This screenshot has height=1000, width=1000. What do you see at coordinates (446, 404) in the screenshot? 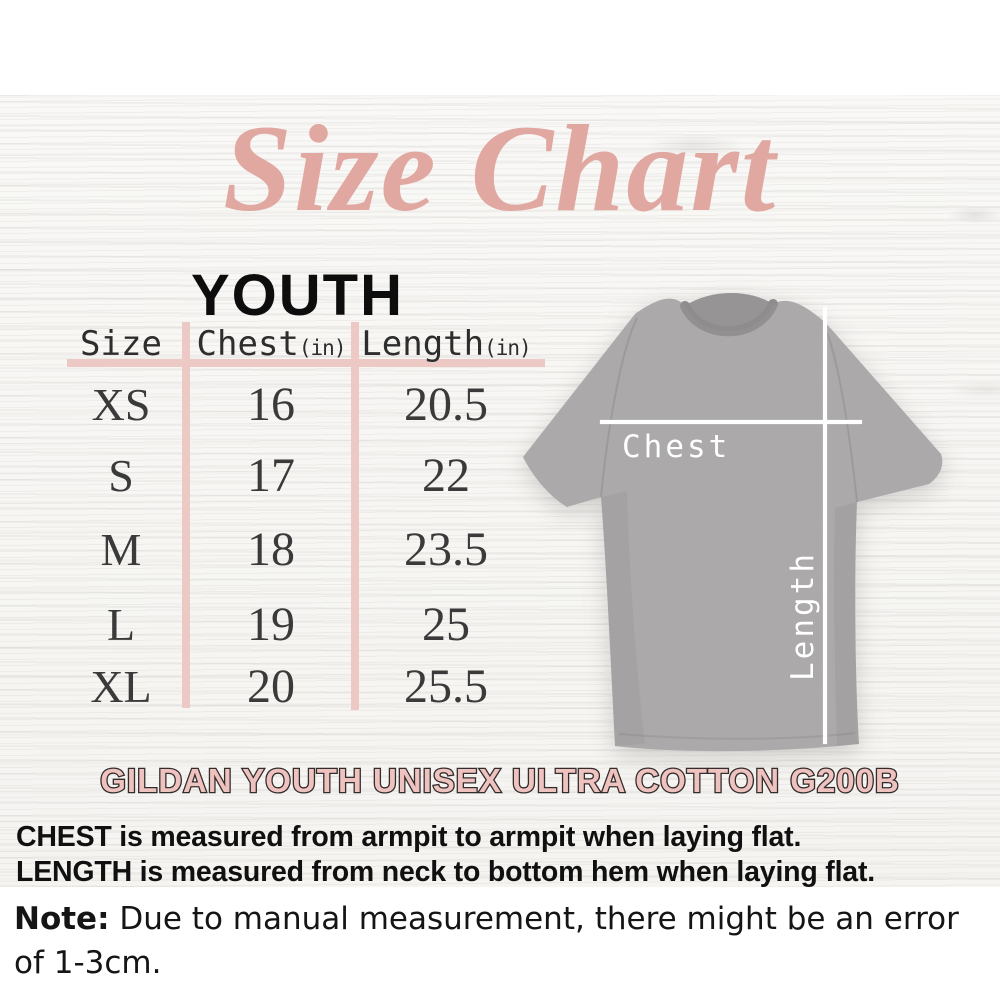
I see `length-value-xs: 20.5` at bounding box center [446, 404].